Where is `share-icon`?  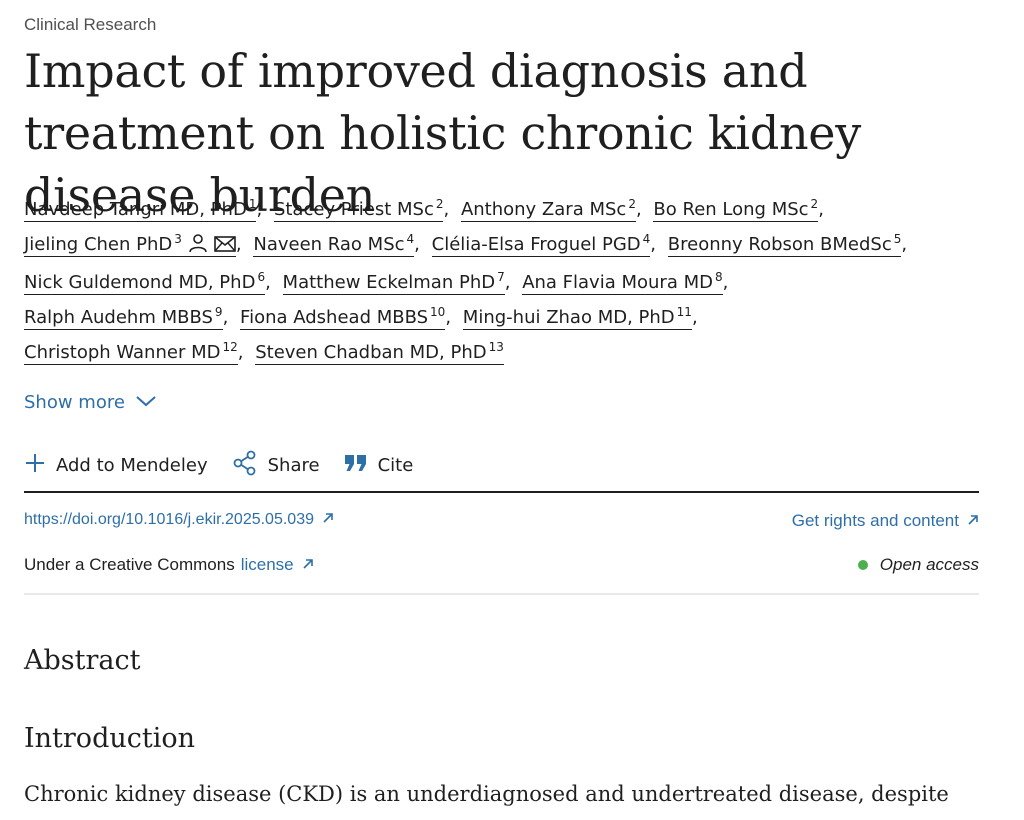 share-icon is located at coordinates (245, 465).